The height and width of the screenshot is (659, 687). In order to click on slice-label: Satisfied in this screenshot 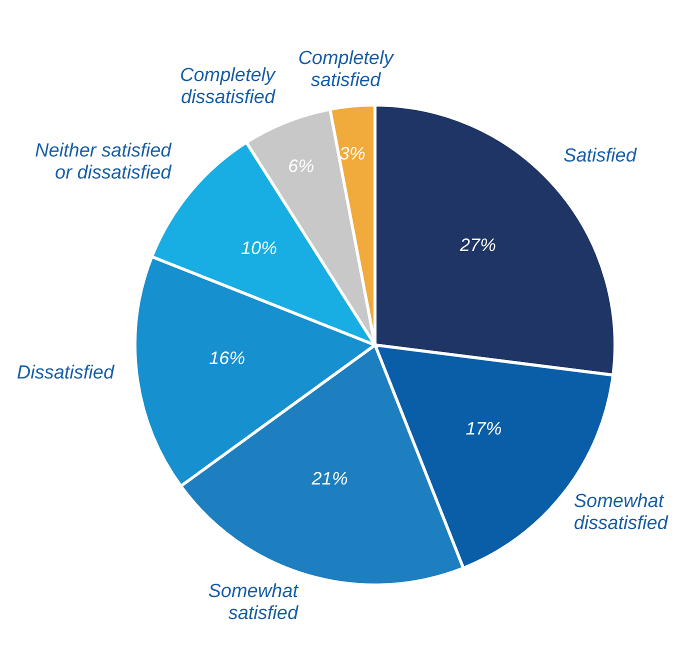, I will do `click(601, 155)`.